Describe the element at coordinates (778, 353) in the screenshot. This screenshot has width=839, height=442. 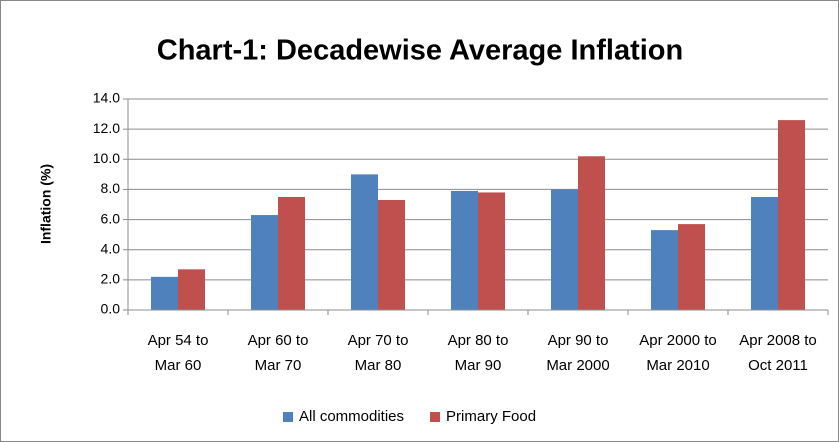
I see `x-tick-label: Apr 2008 to Oct 2011` at that location.